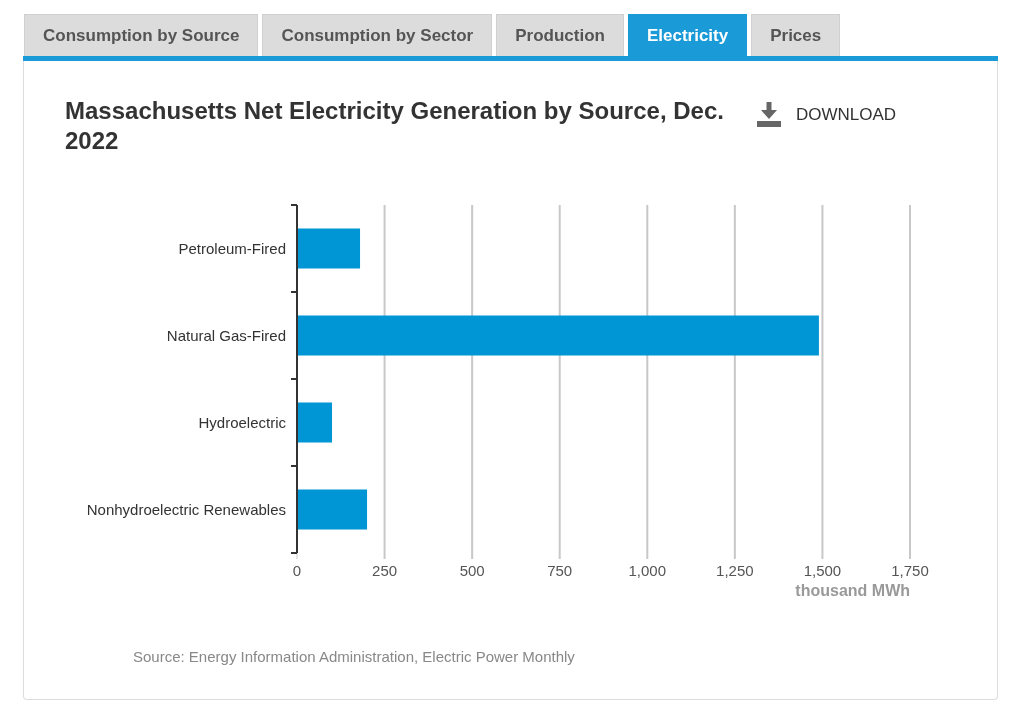  I want to click on source-note: Source: Energy Information Administration, Electric Power Monthly, so click(354, 656).